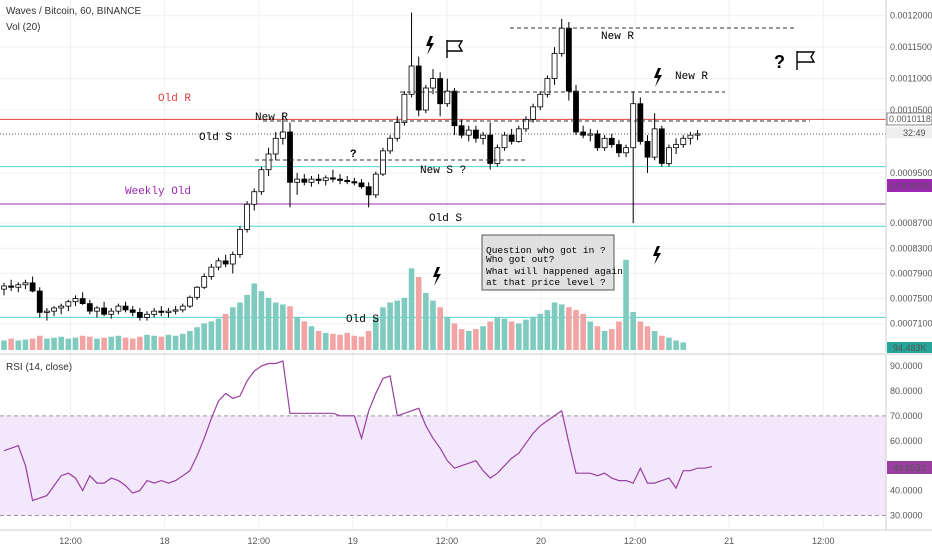 The image size is (932, 550). What do you see at coordinates (353, 541) in the screenshot?
I see `time-tick-label: 19` at bounding box center [353, 541].